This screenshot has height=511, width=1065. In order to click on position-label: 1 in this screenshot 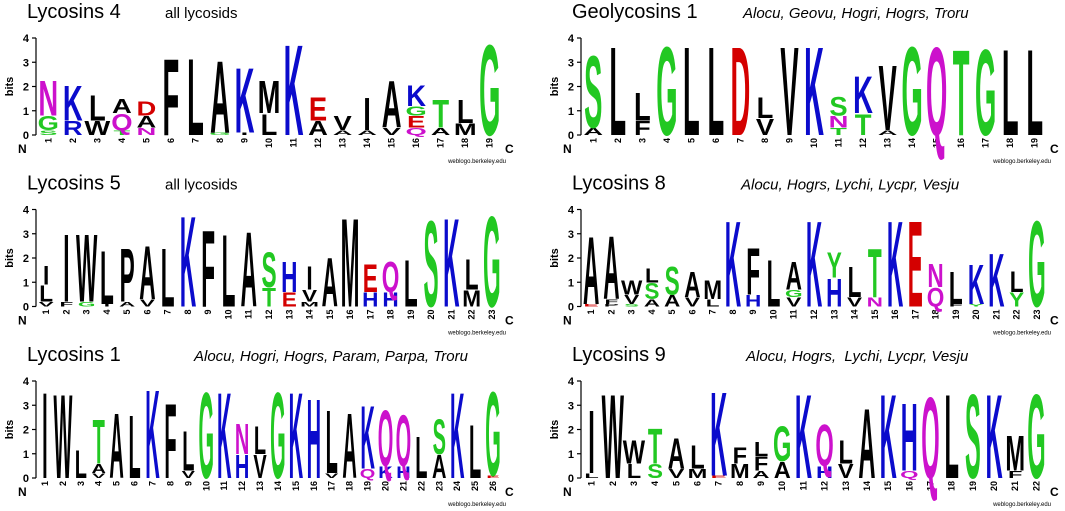, I will do `click(46, 312)`.